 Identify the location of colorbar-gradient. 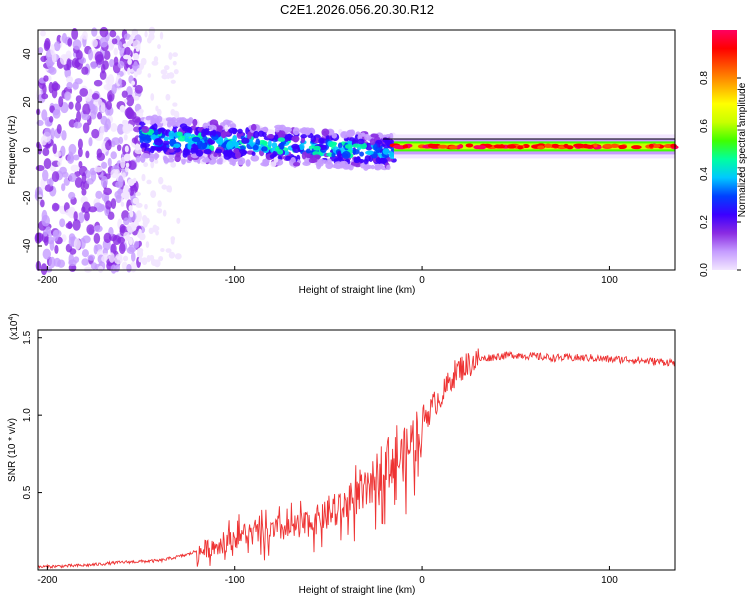
(724, 150).